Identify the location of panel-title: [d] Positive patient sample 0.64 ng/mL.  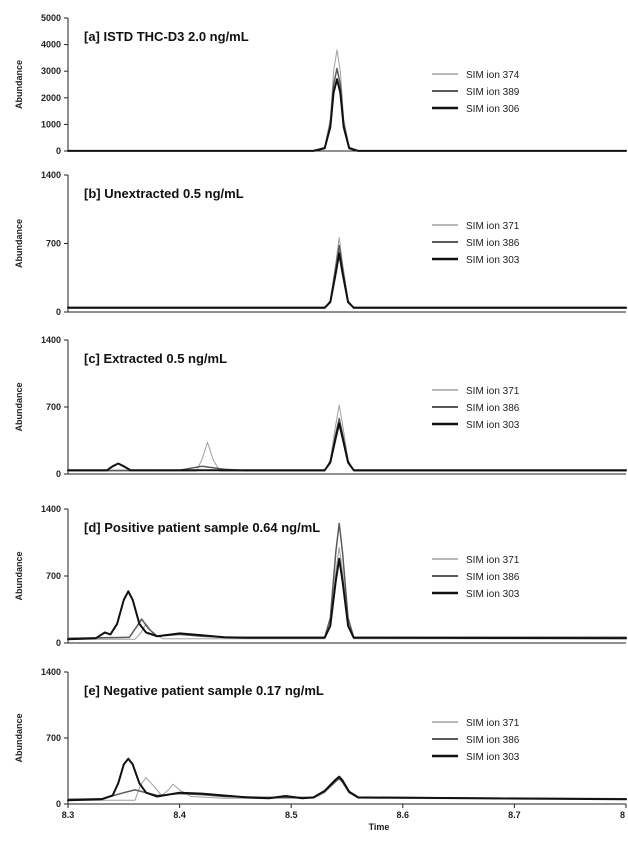
(202, 527).